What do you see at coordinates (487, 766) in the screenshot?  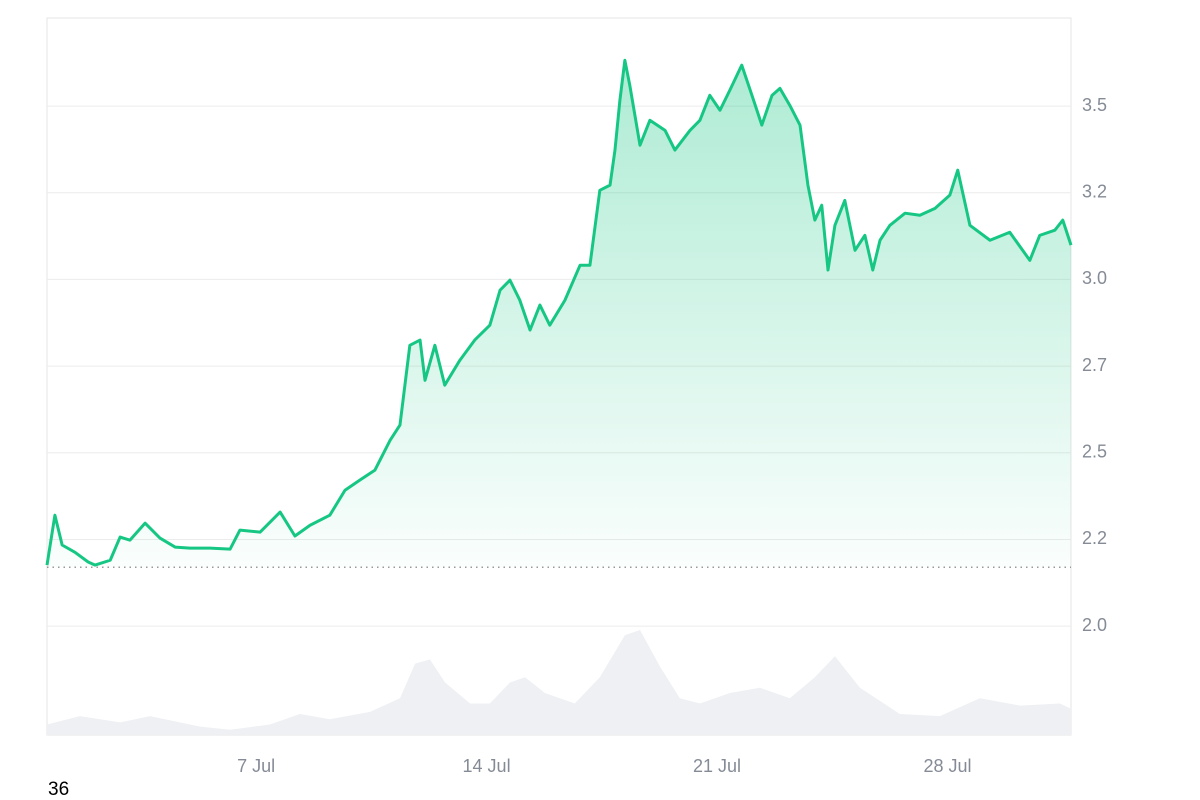 I see `x-tick-label: 14 Jul` at bounding box center [487, 766].